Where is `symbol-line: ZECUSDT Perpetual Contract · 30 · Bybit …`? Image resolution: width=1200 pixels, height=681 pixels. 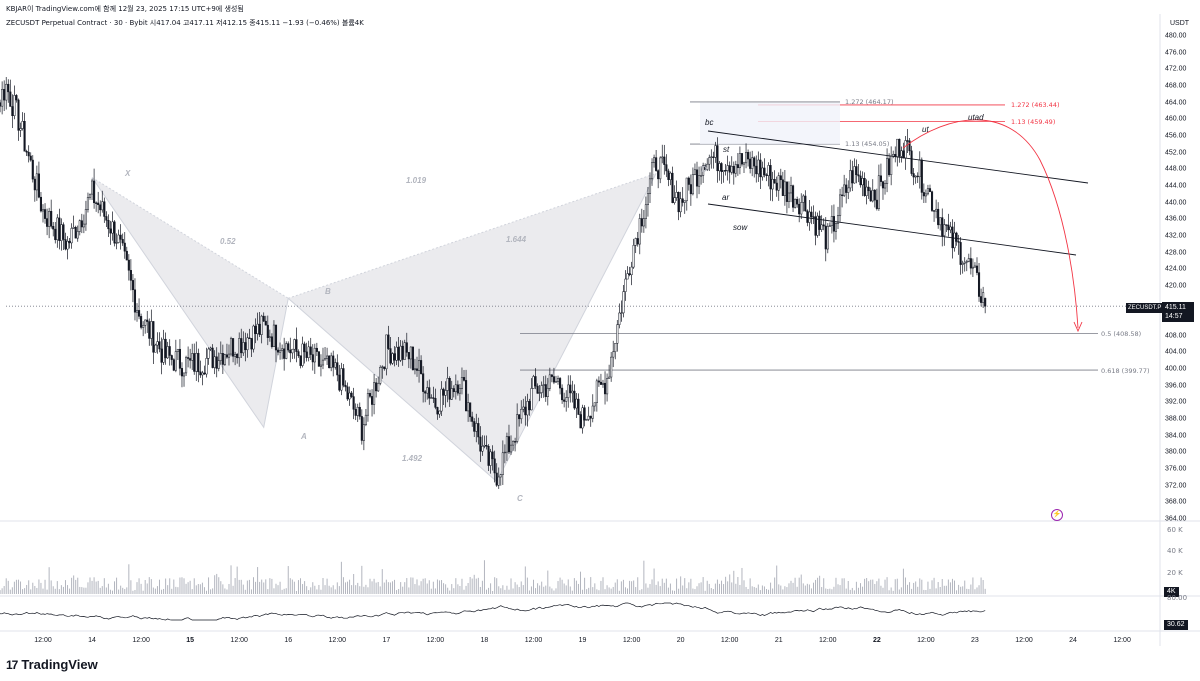
symbol-line: ZECUSDT Perpetual Contract · 30 · Bybit … is located at coordinates (185, 23).